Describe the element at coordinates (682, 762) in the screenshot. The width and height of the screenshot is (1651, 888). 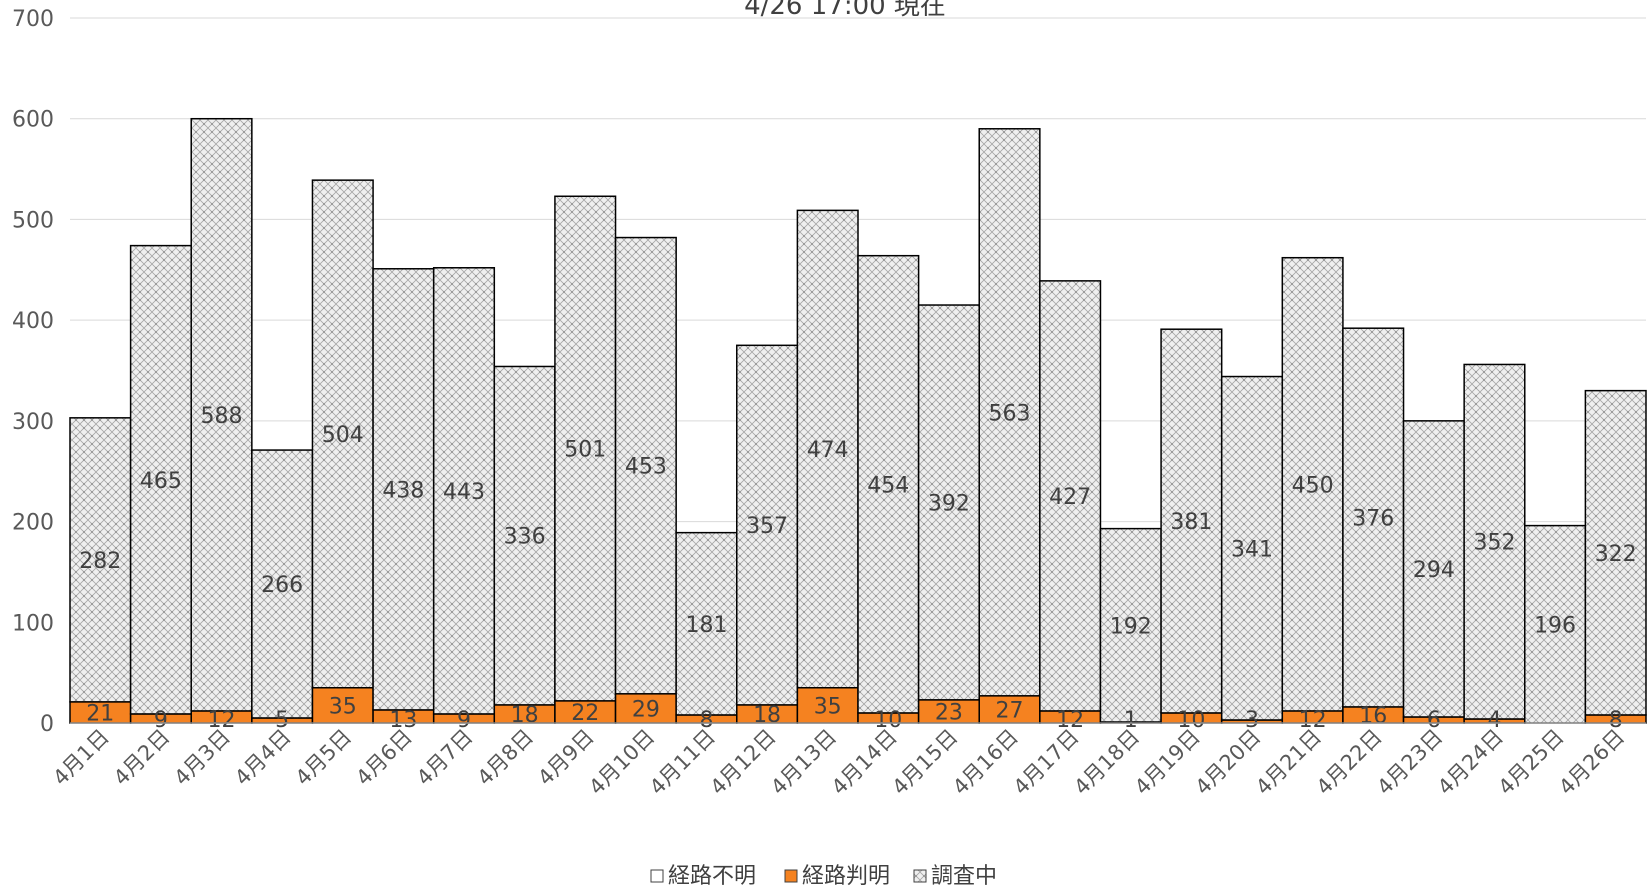
I see `x-tick-label: 4月11日` at that location.